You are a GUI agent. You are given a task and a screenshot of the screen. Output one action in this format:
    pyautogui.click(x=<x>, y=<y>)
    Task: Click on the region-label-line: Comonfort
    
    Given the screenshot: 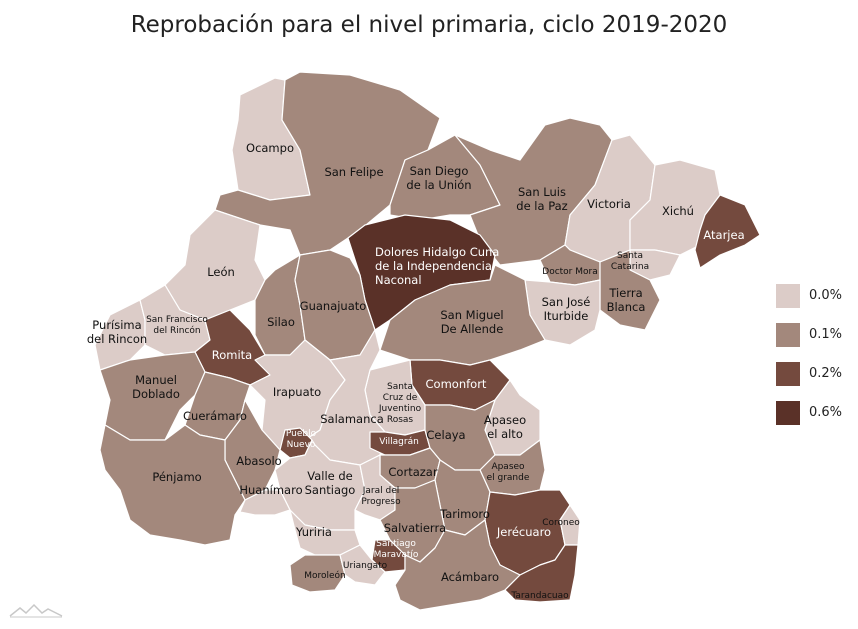 What is the action you would take?
    pyautogui.click(x=456, y=384)
    